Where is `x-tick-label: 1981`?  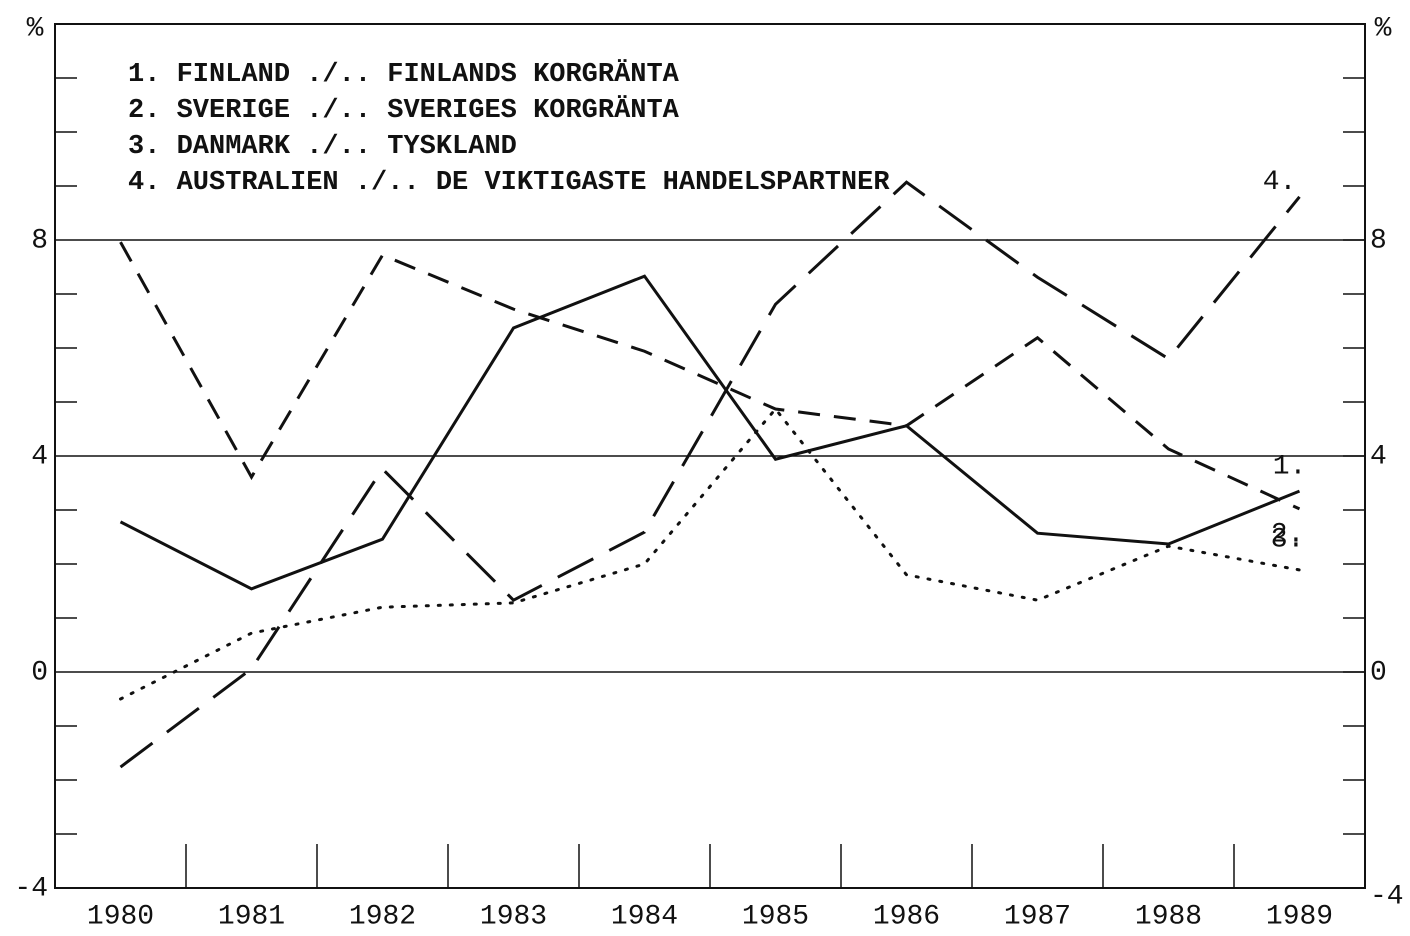
x-tick-label: 1981 is located at coordinates (251, 916).